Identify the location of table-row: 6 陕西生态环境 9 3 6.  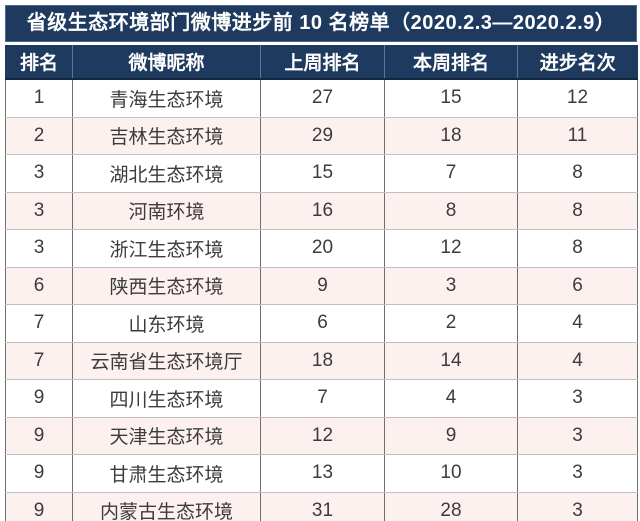
(321, 286).